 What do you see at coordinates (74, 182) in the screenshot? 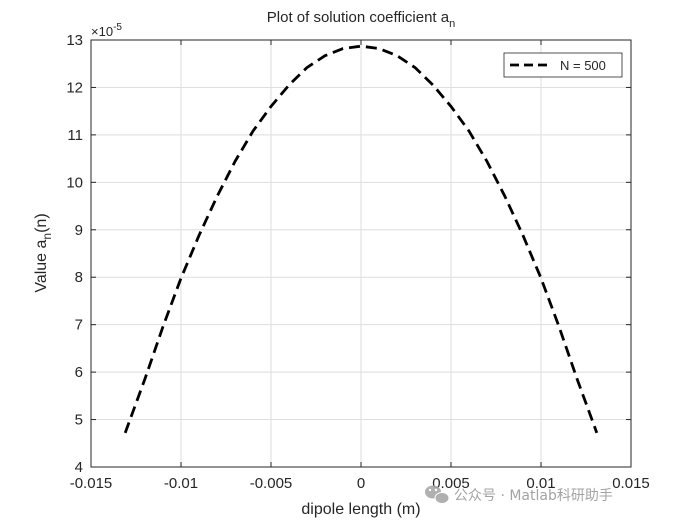
I see `y-tick-label: 10` at bounding box center [74, 182].